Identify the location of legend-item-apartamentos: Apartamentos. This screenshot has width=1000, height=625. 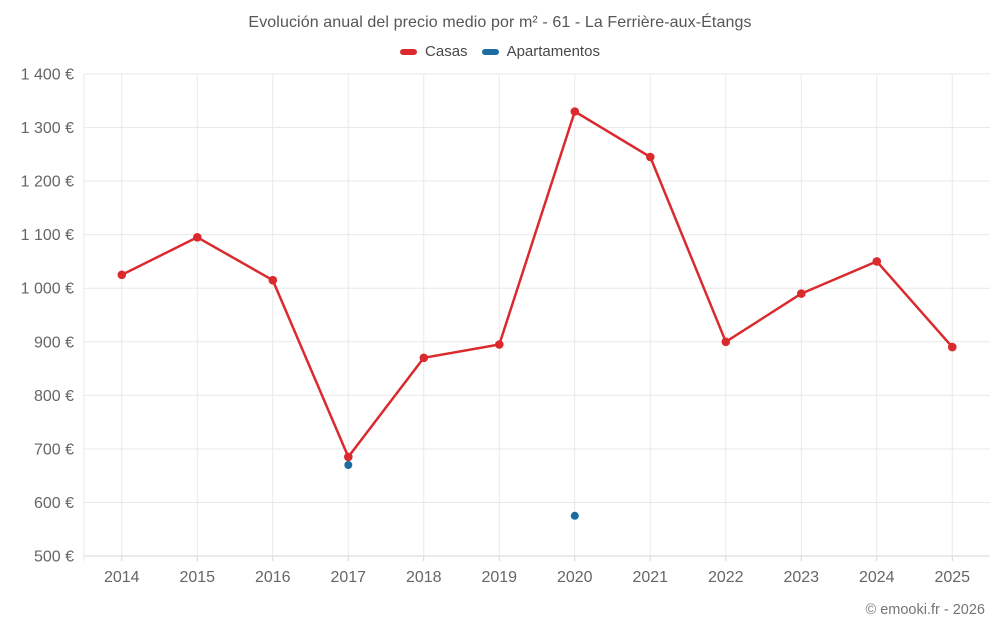
(540, 51).